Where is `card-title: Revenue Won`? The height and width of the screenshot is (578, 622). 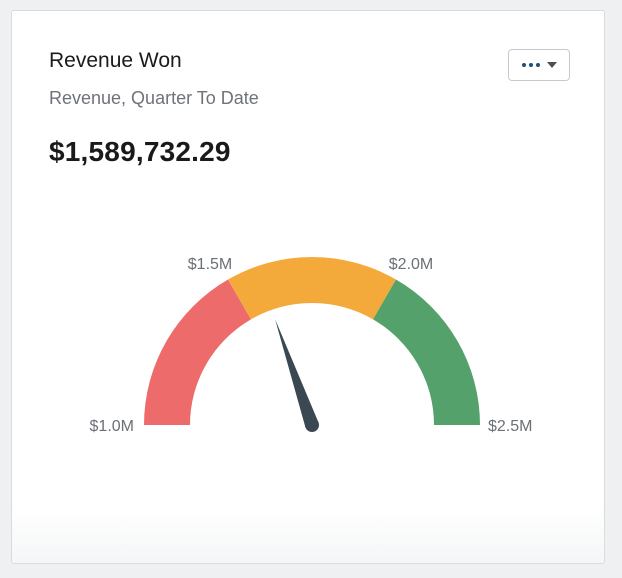 card-title: Revenue Won is located at coordinates (115, 60).